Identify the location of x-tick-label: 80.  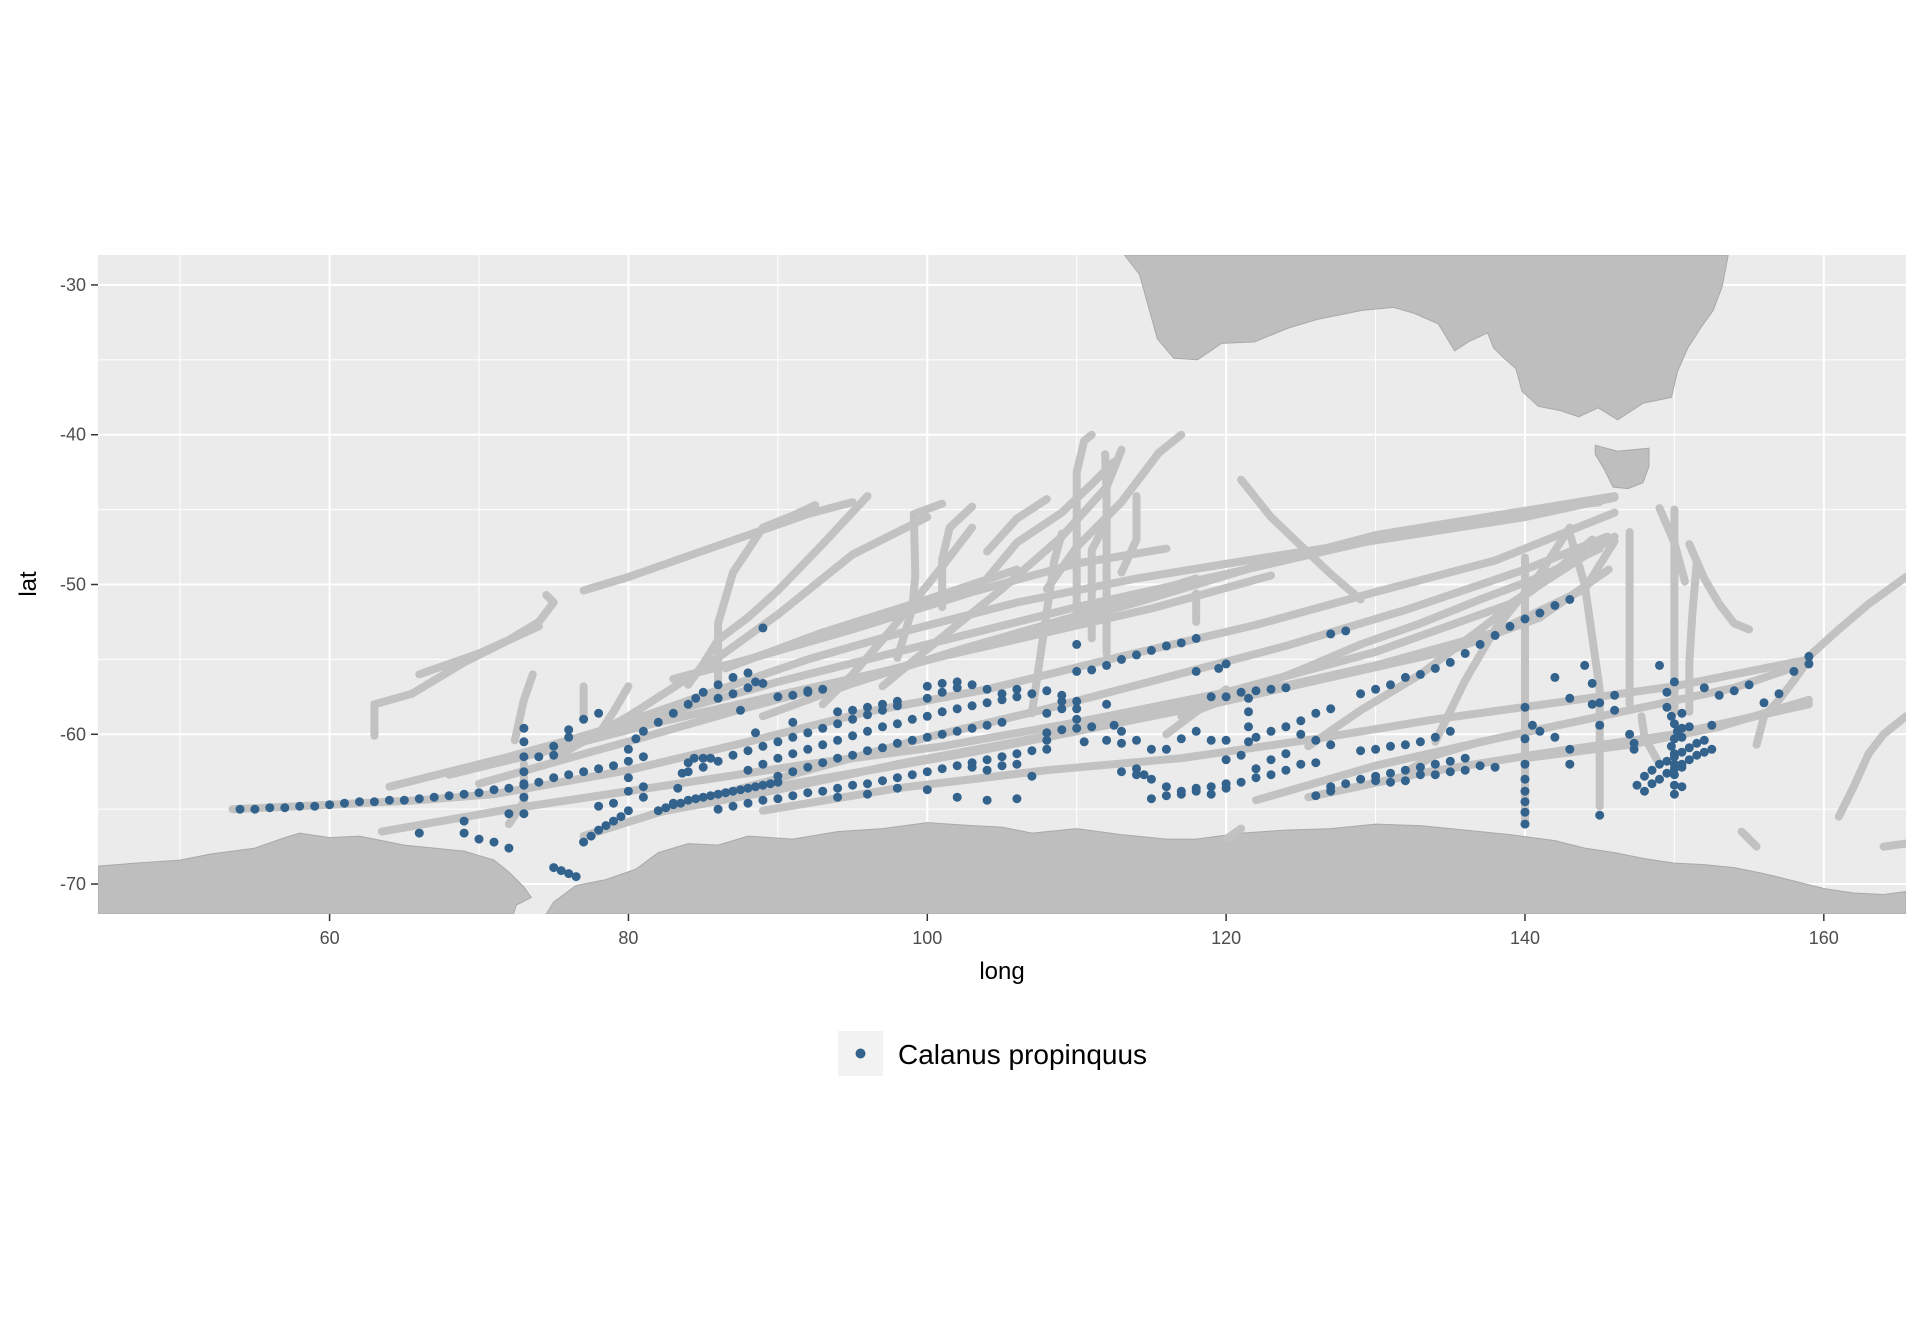
(628, 938).